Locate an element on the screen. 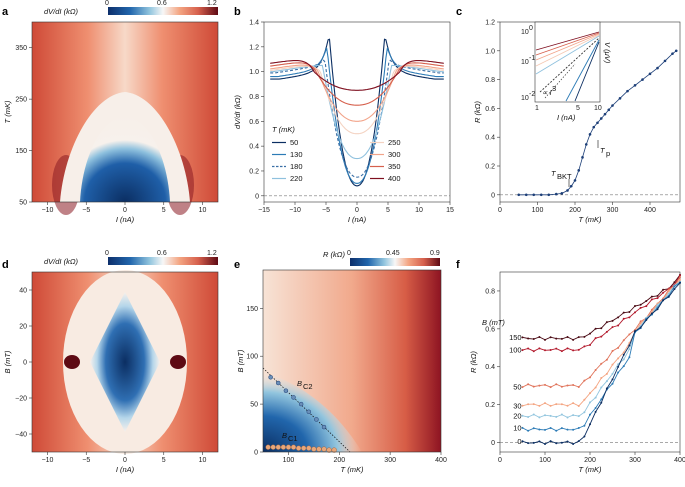 Image resolution: width=685 pixels, height=487 pixels. axes-f-ytick-label-1: 0.2 is located at coordinates (490, 405).